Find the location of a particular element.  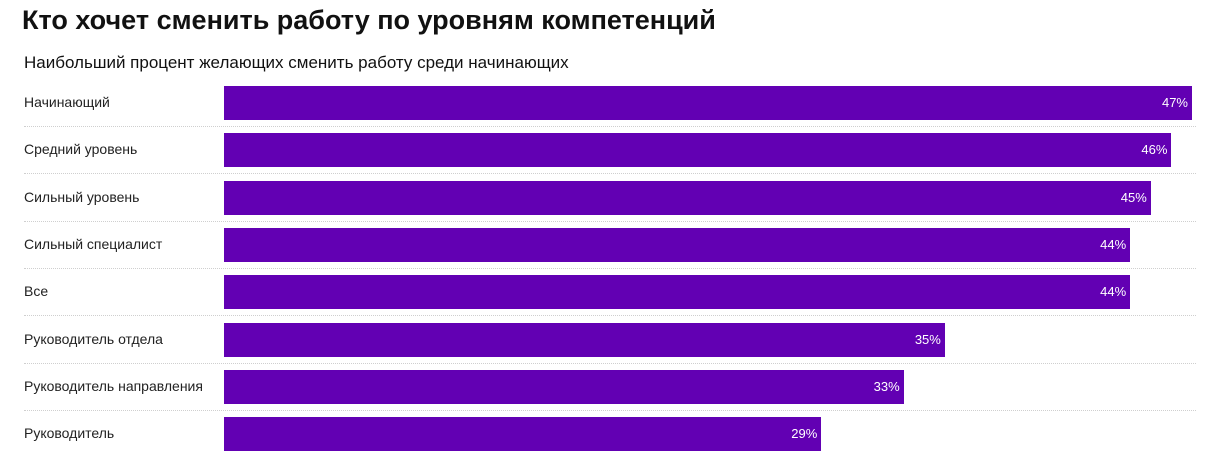

category-label: Руководитель is located at coordinates (69, 433).